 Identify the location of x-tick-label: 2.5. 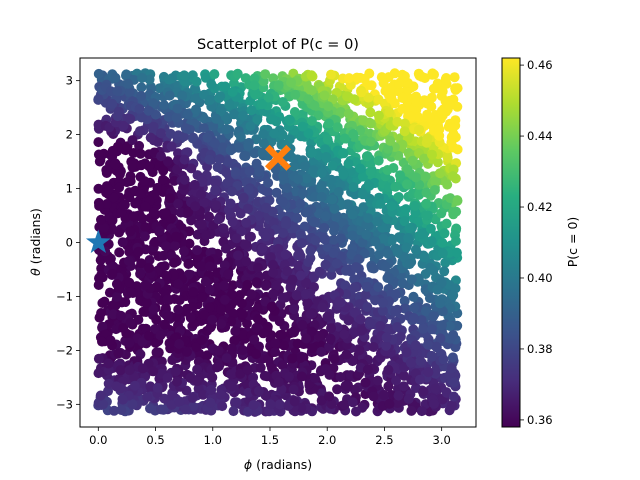
(384, 440).